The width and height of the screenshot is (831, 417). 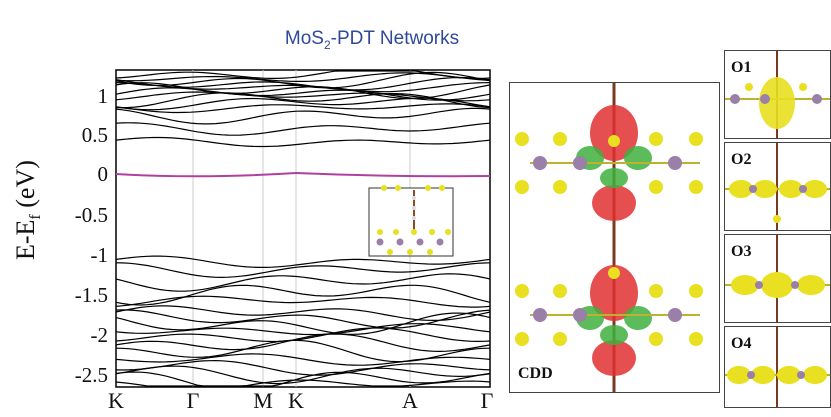 I want to click on ytick-label: -0.5, so click(x=91, y=215).